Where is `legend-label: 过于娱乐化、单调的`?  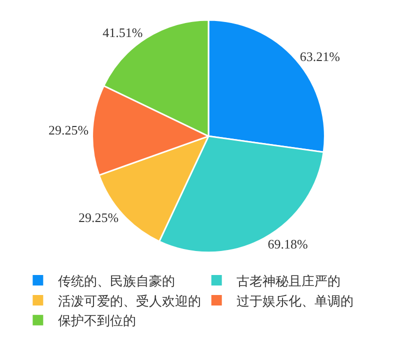
legend-label: 过于娱乐化、单调的 is located at coordinates (295, 302).